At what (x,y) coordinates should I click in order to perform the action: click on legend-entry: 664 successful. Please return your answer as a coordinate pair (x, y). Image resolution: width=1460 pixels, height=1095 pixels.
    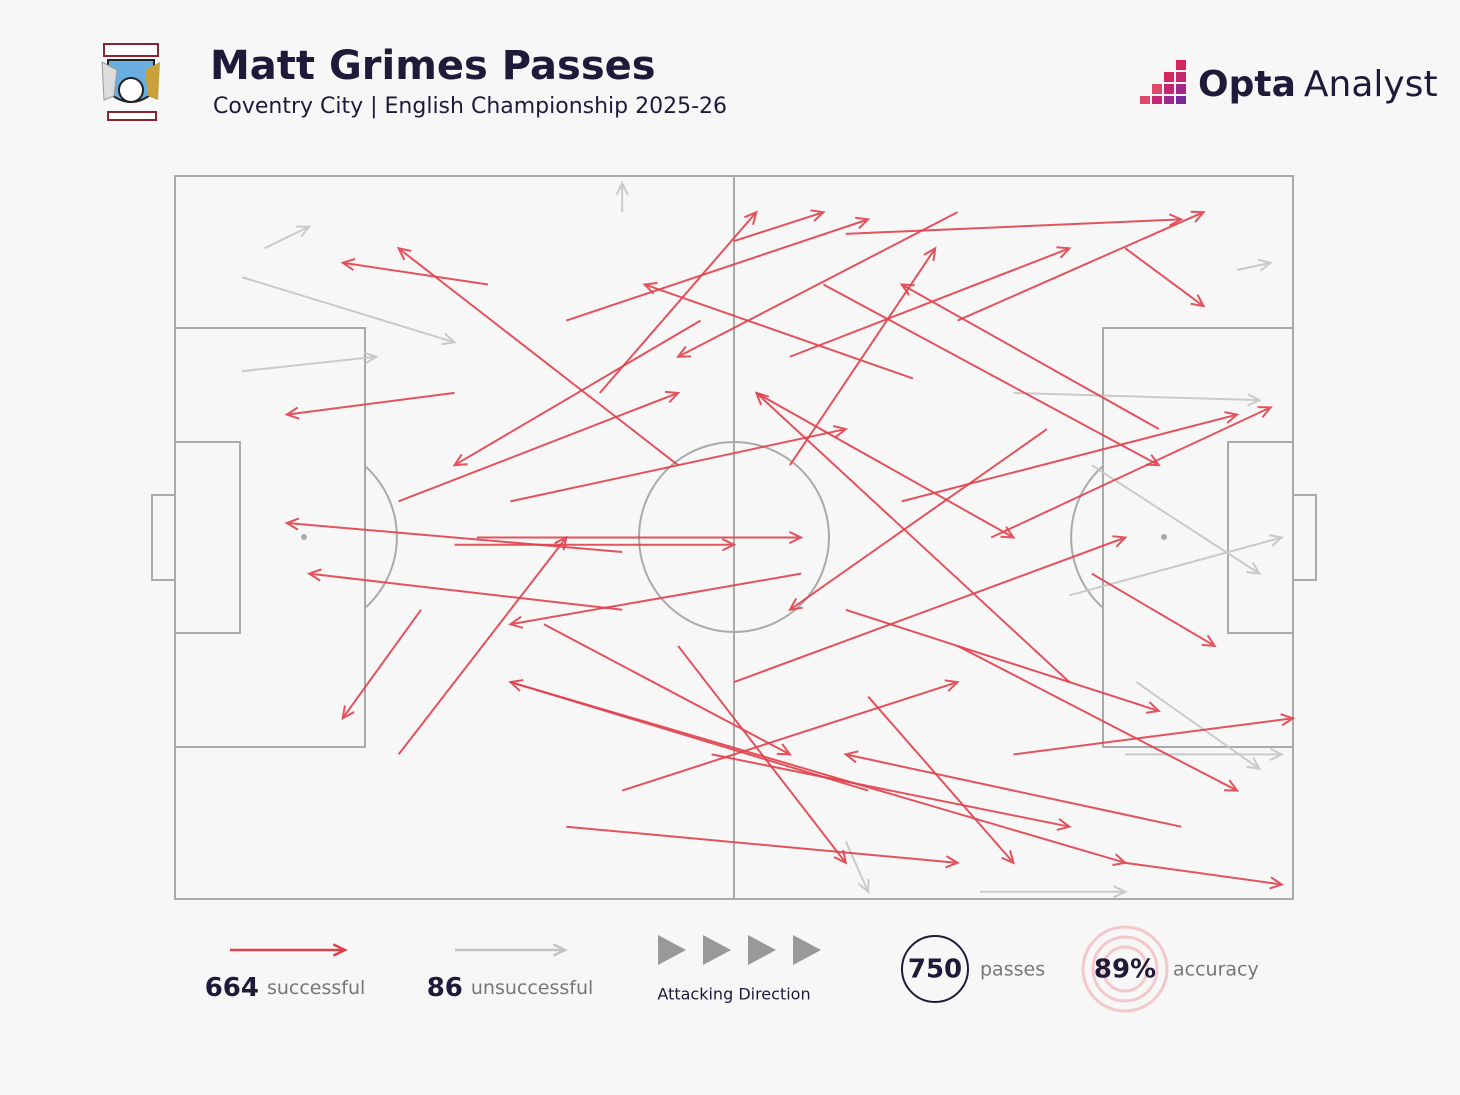
    Looking at the image, I should click on (285, 988).